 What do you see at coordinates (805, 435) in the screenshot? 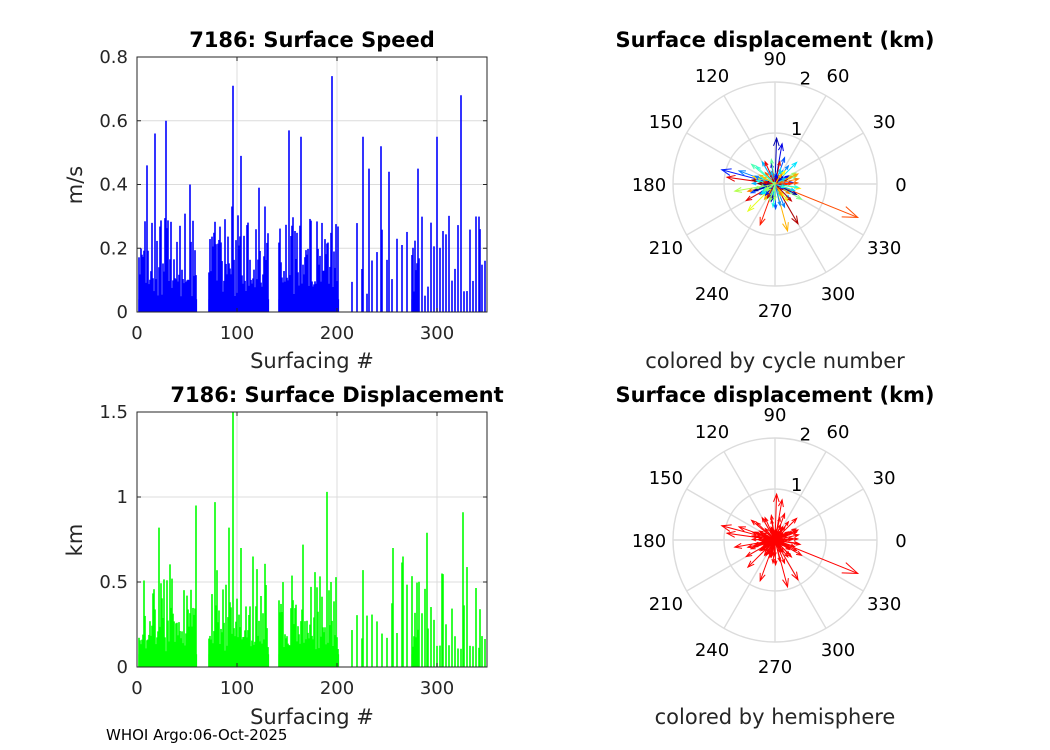
I see `polar-hemisphere-radius-label: 2` at bounding box center [805, 435].